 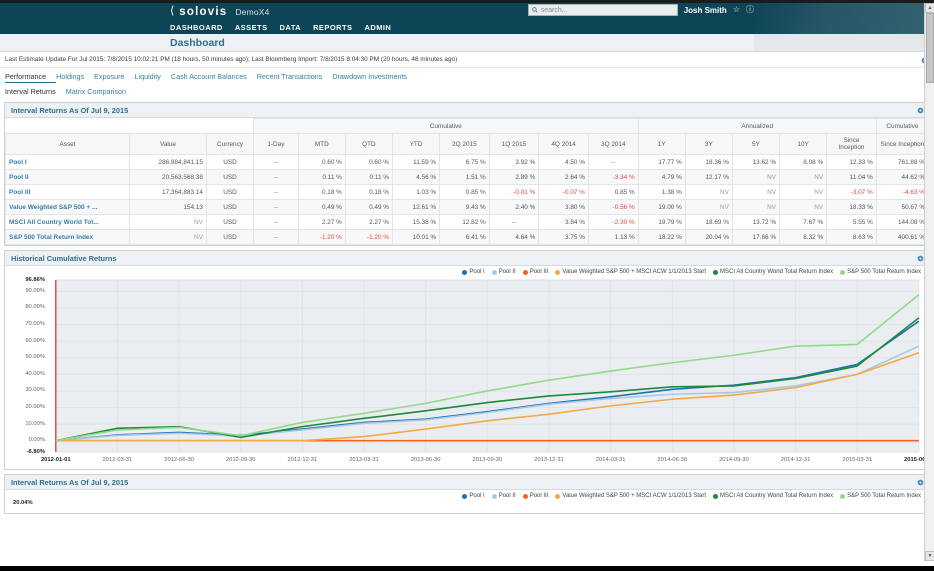 I want to click on scrollbar-thumb, so click(x=930, y=48).